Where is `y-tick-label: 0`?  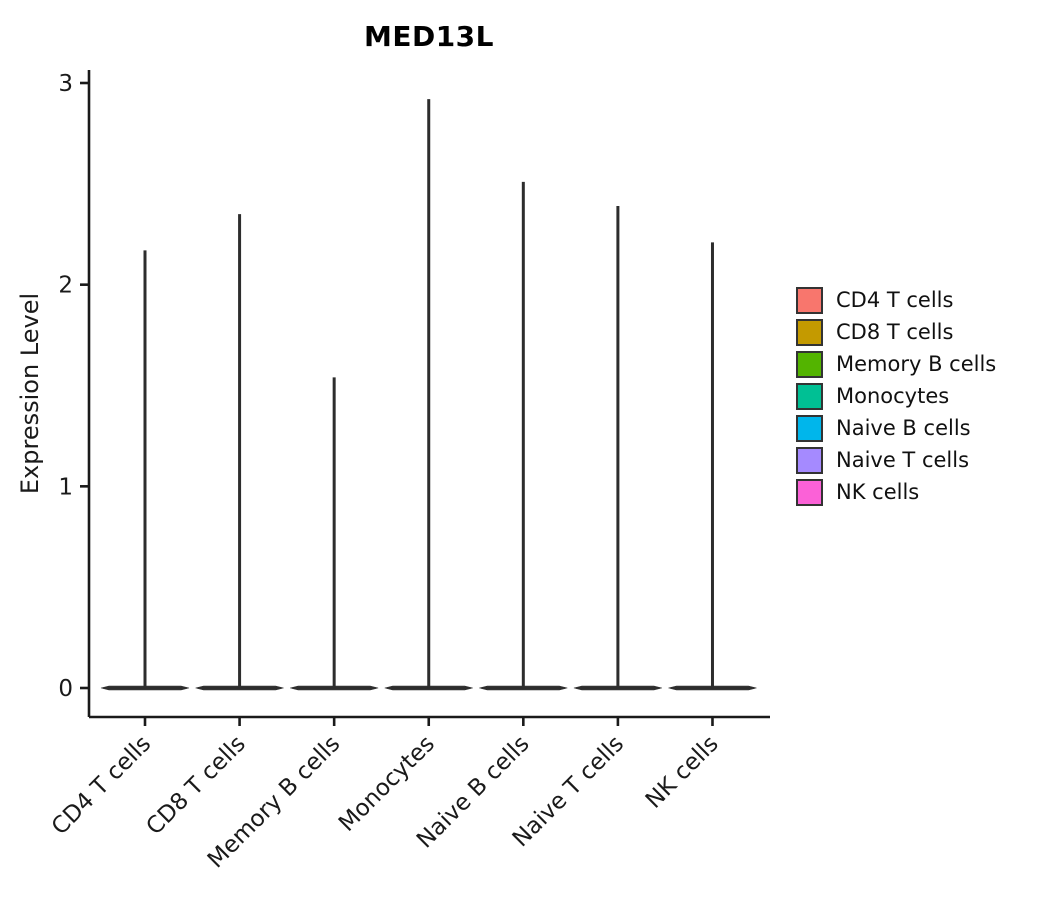 y-tick-label: 0 is located at coordinates (65, 689).